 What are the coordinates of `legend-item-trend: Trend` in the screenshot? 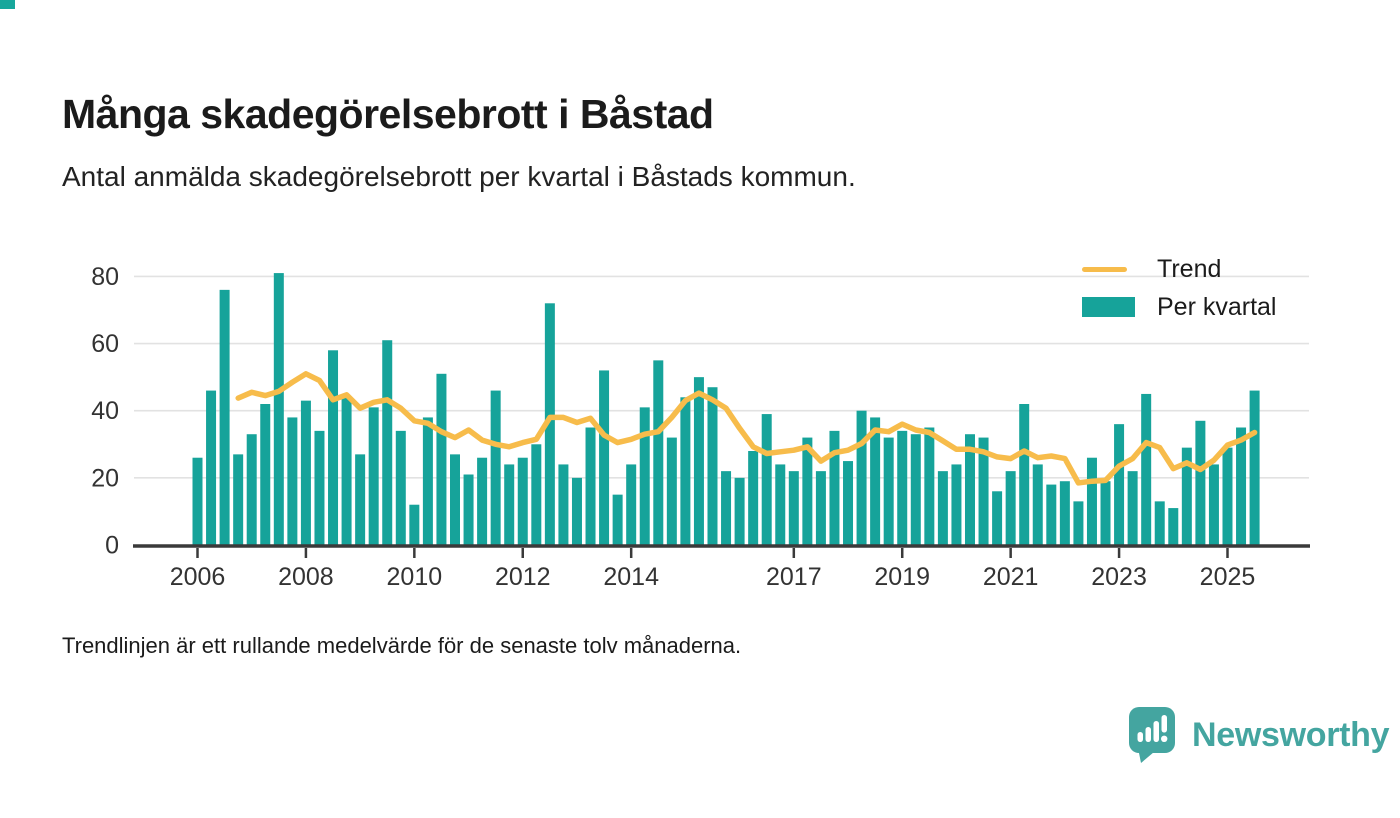 It's located at (1179, 269).